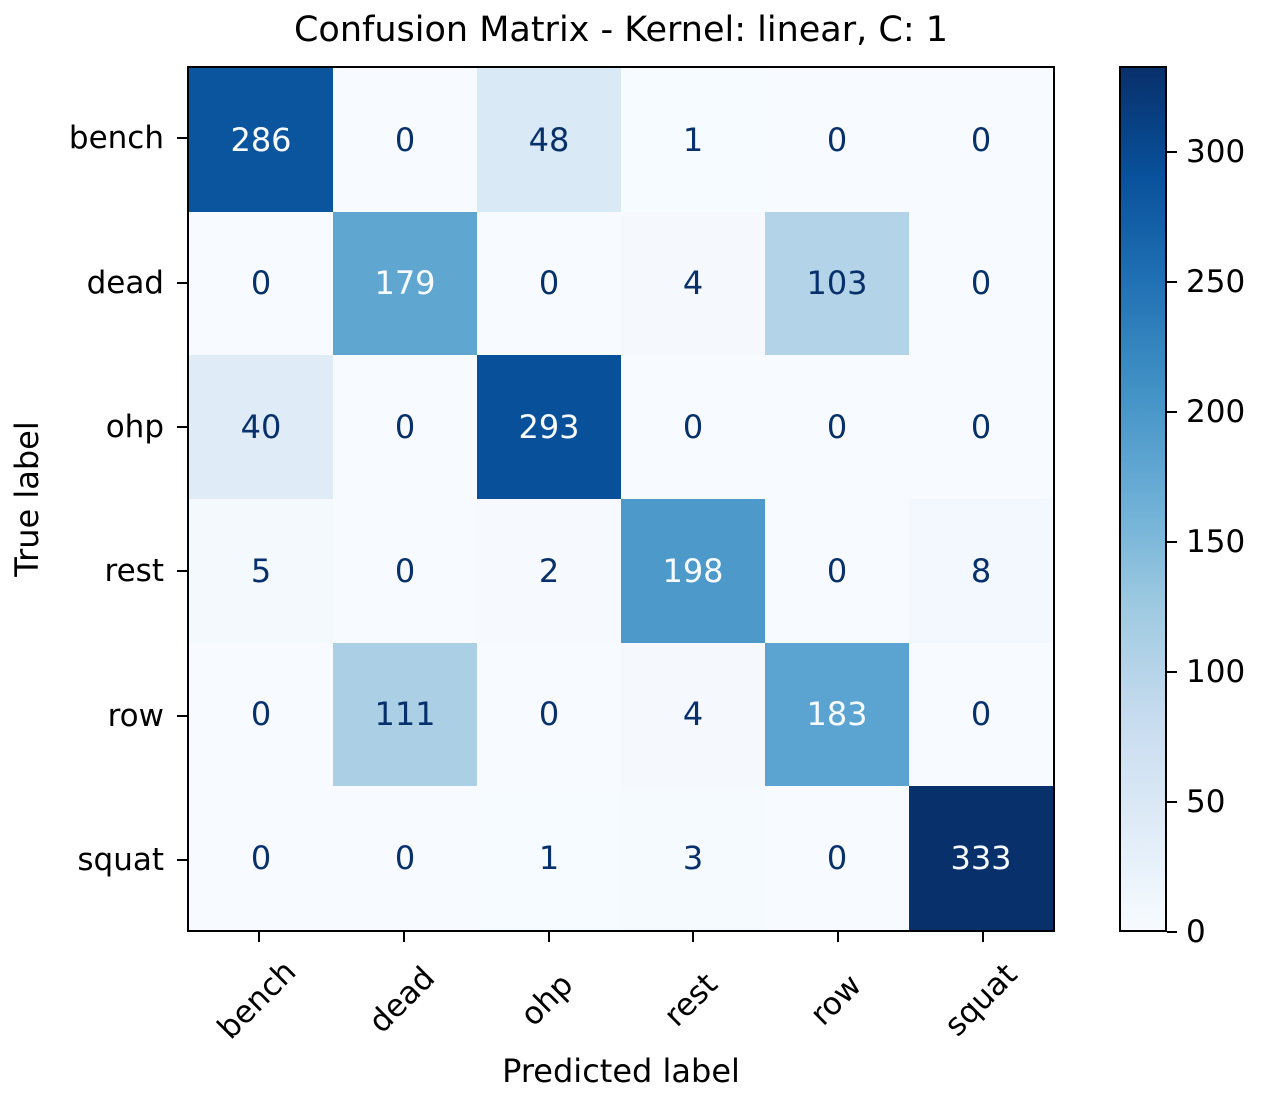 This screenshot has height=1110, width=1266. Describe the element at coordinates (621, 1071) in the screenshot. I see `x-axis-label: Predicted label` at that location.